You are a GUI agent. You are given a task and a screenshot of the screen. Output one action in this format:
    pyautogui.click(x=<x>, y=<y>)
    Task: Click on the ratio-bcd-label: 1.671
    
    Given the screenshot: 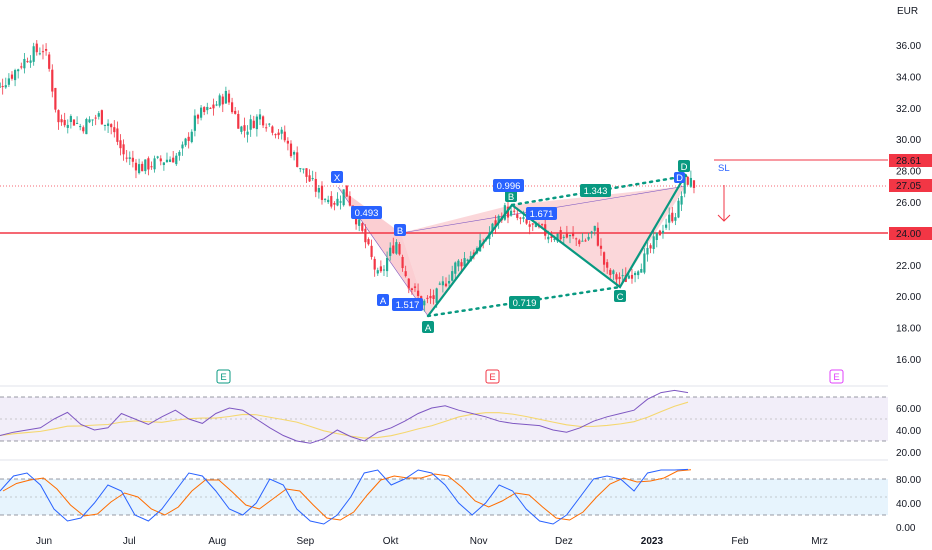 What is the action you would take?
    pyautogui.click(x=541, y=213)
    